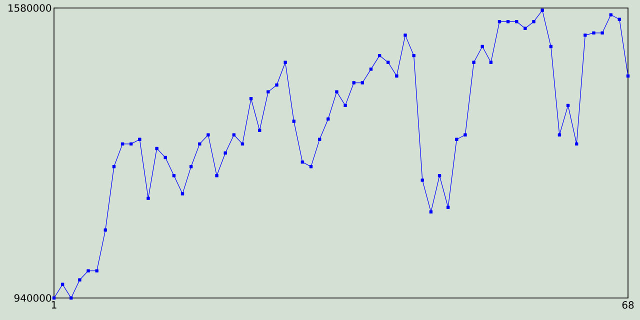 The image size is (640, 320). Describe the element at coordinates (33, 298) in the screenshot. I see `y-tick-label: 940000` at that location.